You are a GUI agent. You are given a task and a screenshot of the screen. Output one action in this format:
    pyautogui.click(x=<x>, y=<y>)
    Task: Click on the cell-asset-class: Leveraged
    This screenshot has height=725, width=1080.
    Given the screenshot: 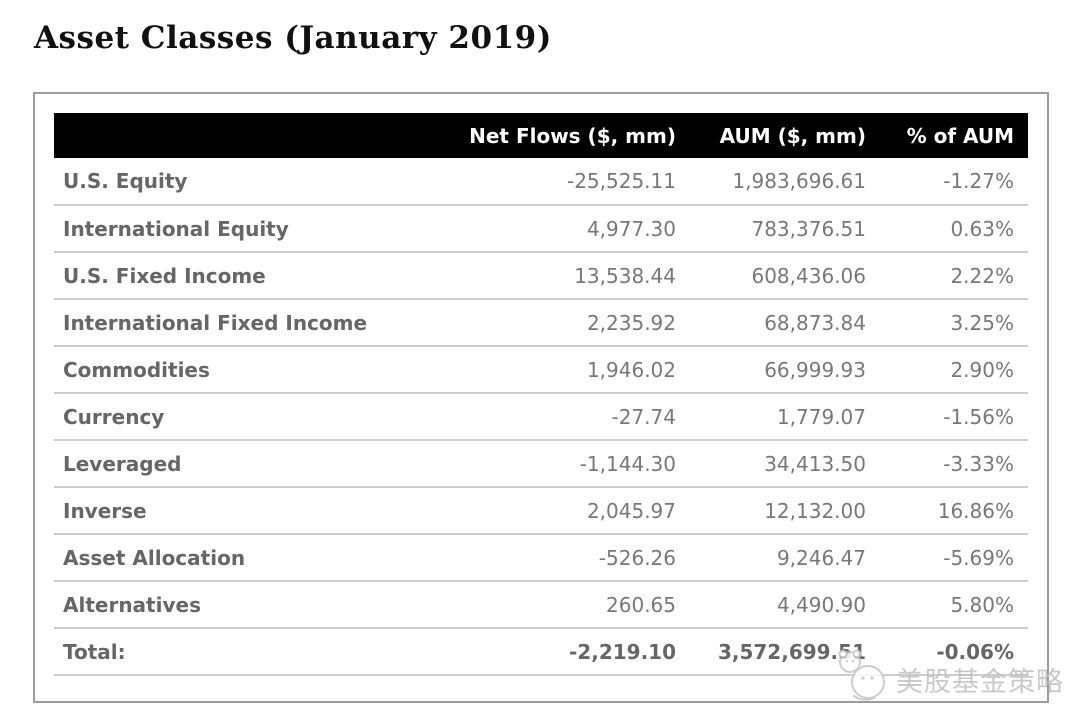 What is the action you would take?
    pyautogui.click(x=226, y=464)
    